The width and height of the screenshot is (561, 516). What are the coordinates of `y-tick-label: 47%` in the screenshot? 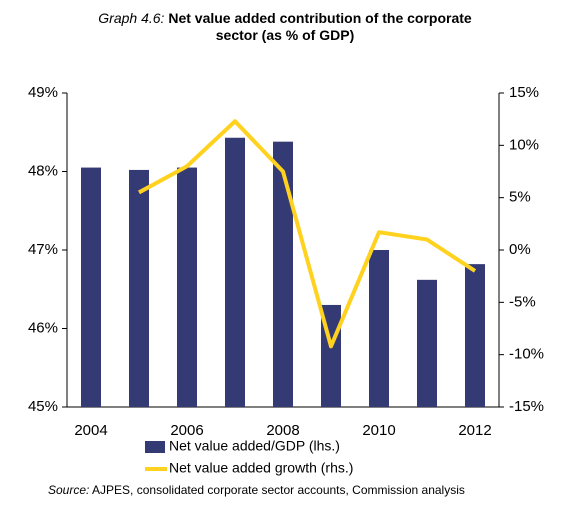 It's located at (43, 249).